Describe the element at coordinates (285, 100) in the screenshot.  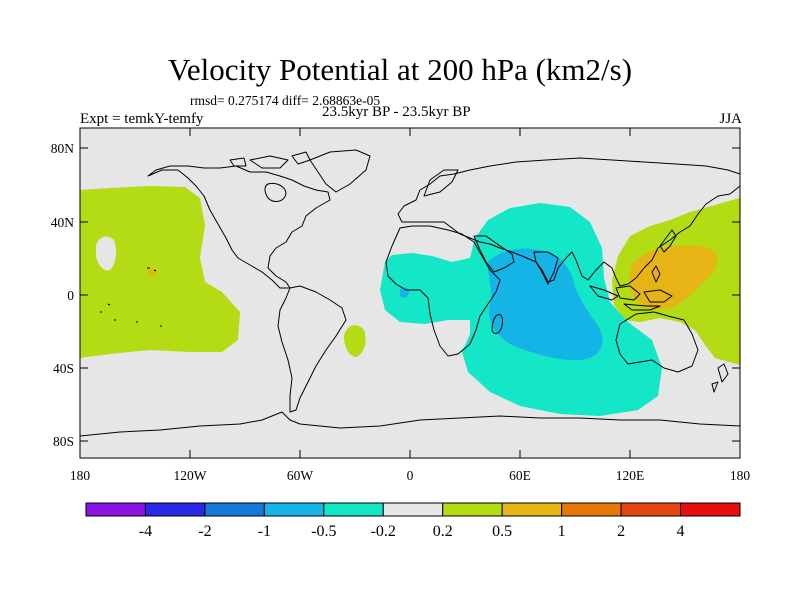
I see `stats-text: rmsd= 0.275174 diff= 2.68863e-05` at that location.